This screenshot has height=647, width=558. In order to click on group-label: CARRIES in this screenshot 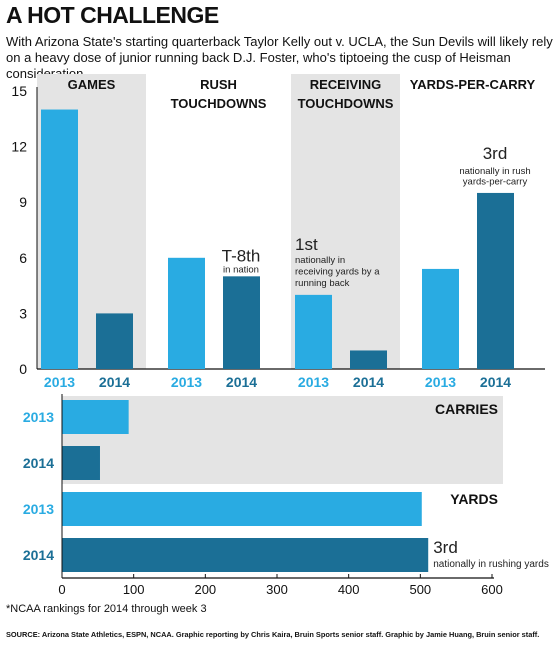, I will do `click(466, 409)`.